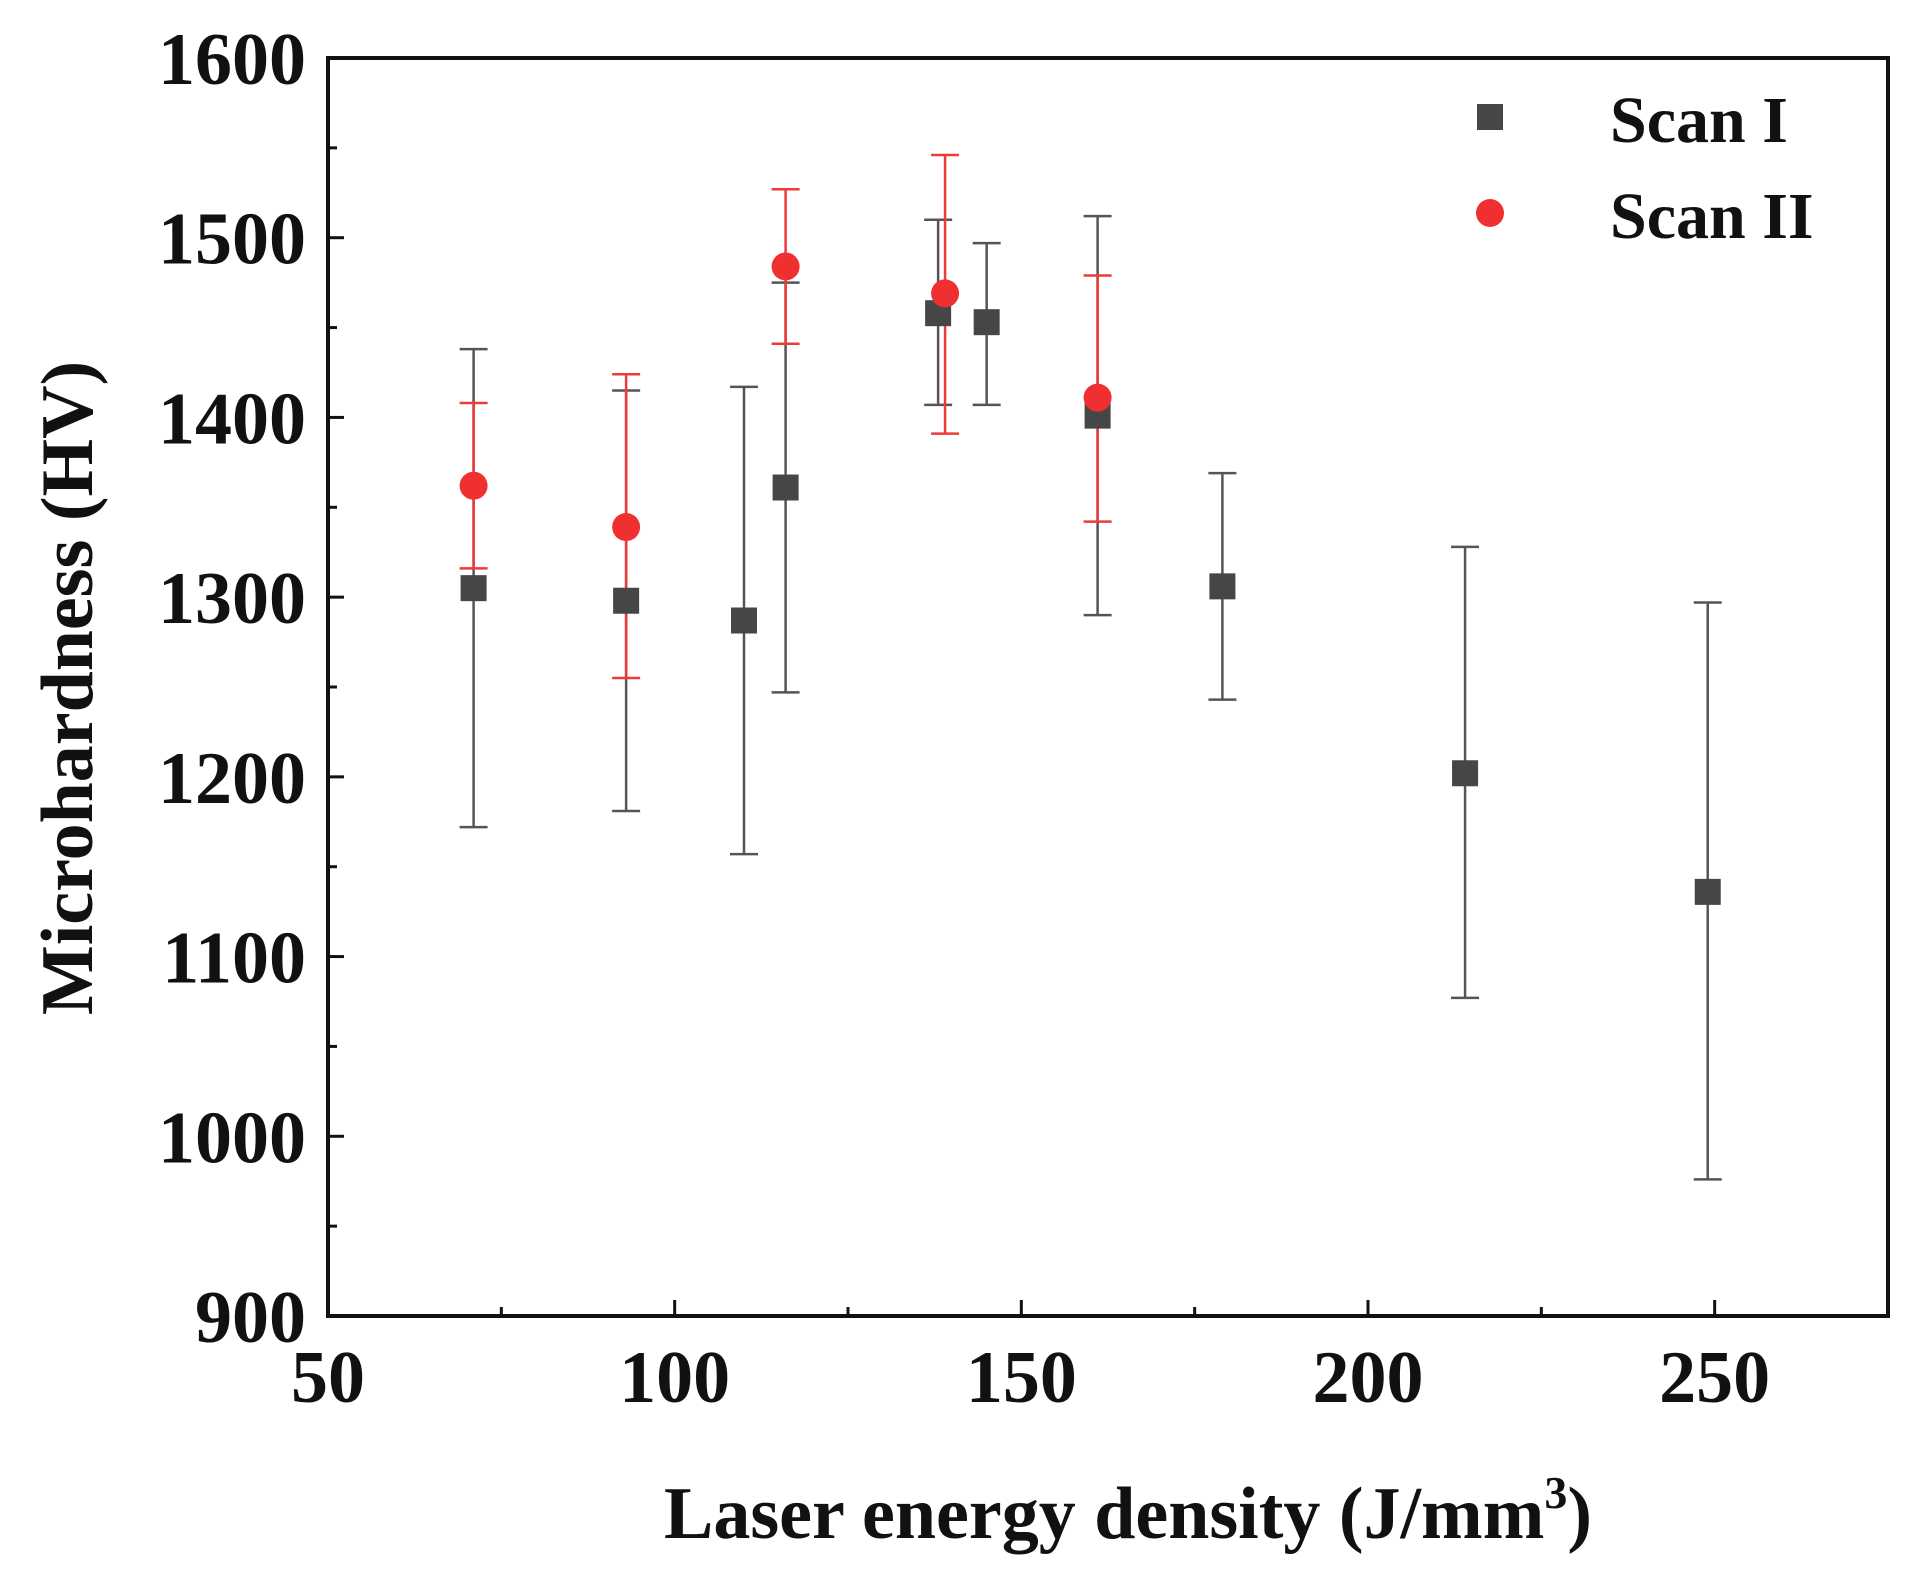 Image resolution: width=1913 pixels, height=1569 pixels. What do you see at coordinates (1645, 168) in the screenshot?
I see `legend: Scan I Scan II` at bounding box center [1645, 168].